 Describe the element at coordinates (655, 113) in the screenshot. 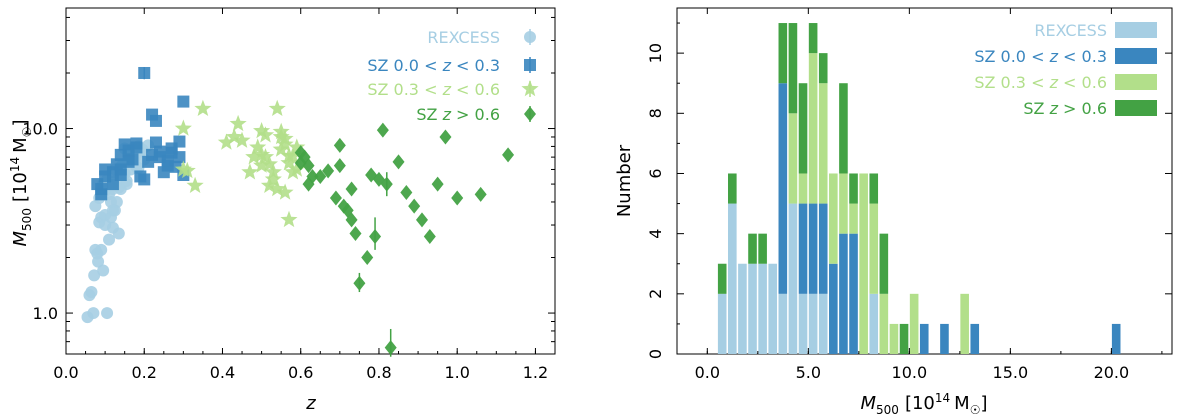

I see `hist-y-tick-label: 8` at that location.